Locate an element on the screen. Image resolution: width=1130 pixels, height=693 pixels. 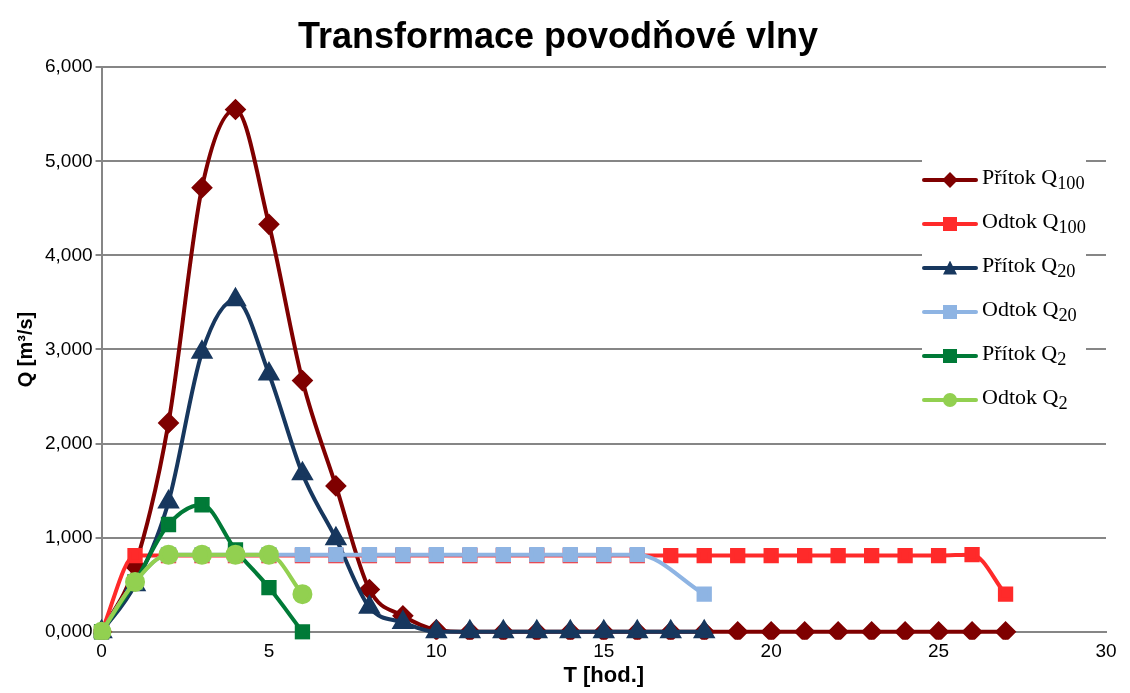
y-tick-label: 2,000 is located at coordinates (69, 442).